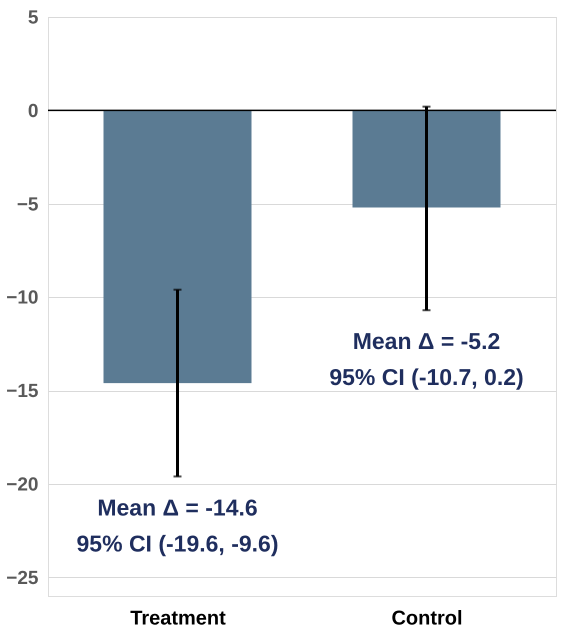 Image resolution: width=562 pixels, height=633 pixels. What do you see at coordinates (426, 341) in the screenshot?
I see `annotation: Mean Δ = -5.2` at bounding box center [426, 341].